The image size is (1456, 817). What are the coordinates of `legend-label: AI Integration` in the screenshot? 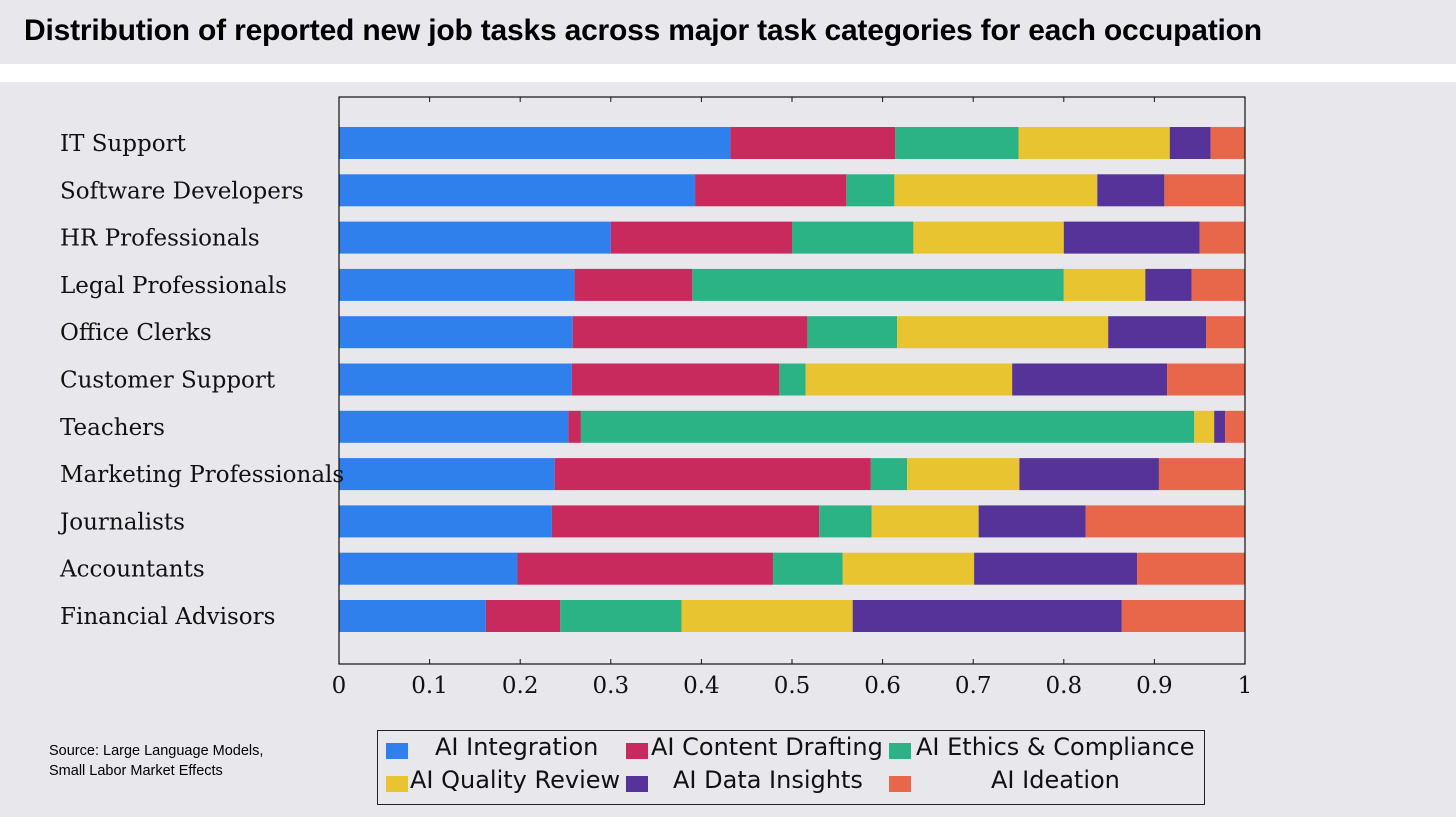 It's located at (517, 747).